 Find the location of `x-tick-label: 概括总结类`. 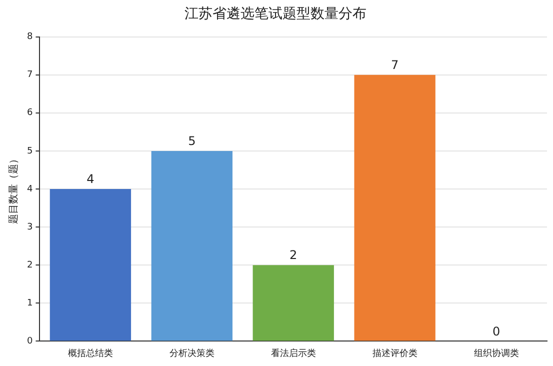

x-tick-label: 概括总结类 is located at coordinates (90, 353).